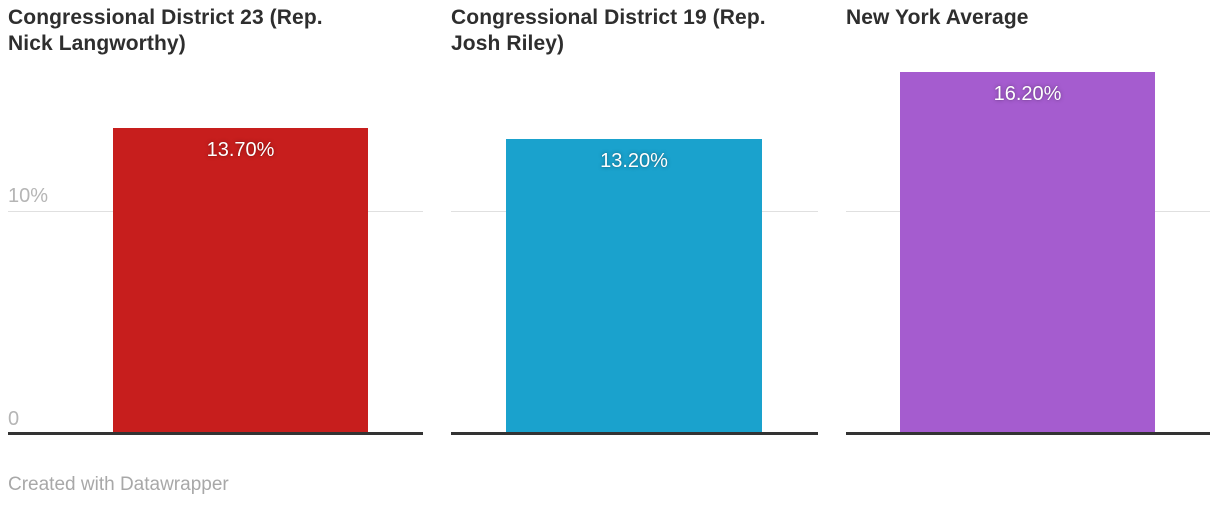  I want to click on bar-value-label-district-19: 13.20%, so click(634, 161).